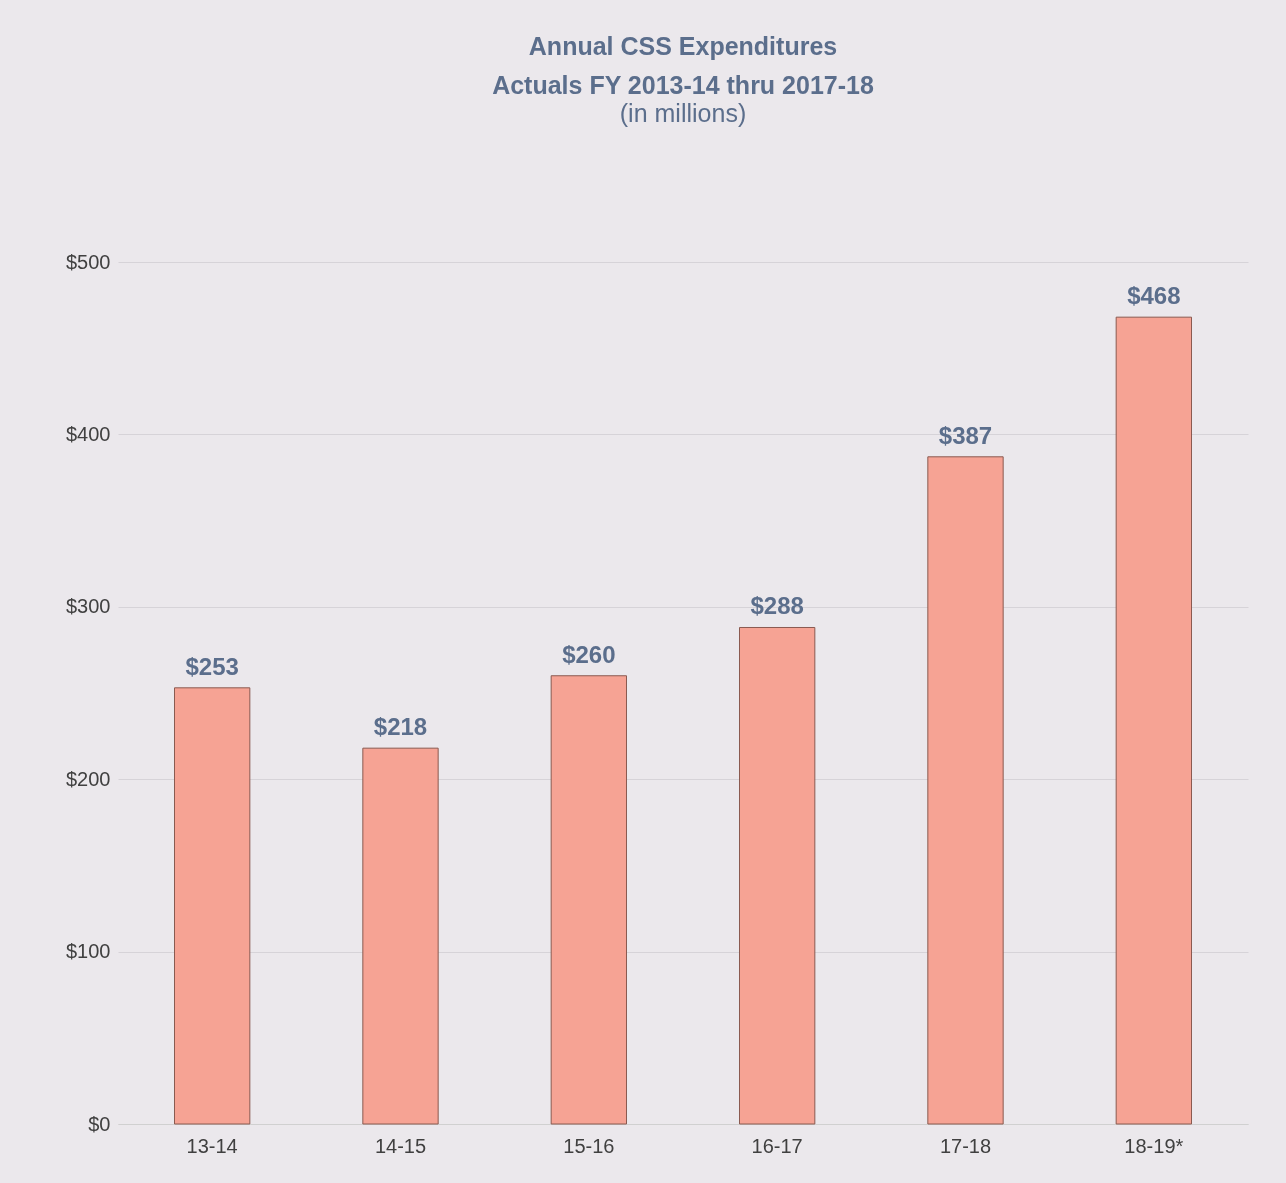 This screenshot has width=1286, height=1183. I want to click on data-label: $260, so click(589, 654).